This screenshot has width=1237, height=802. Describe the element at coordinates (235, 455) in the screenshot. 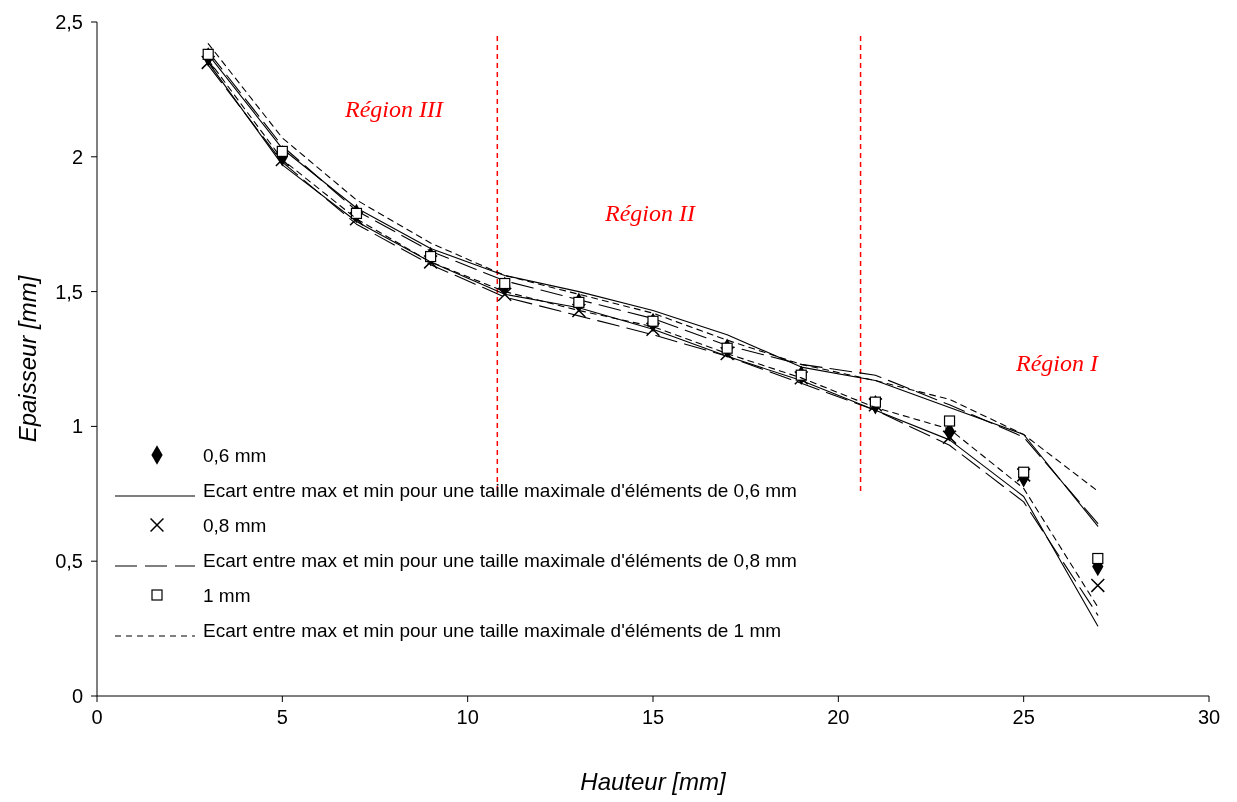

I see `legend-label: 0,6 mm` at that location.